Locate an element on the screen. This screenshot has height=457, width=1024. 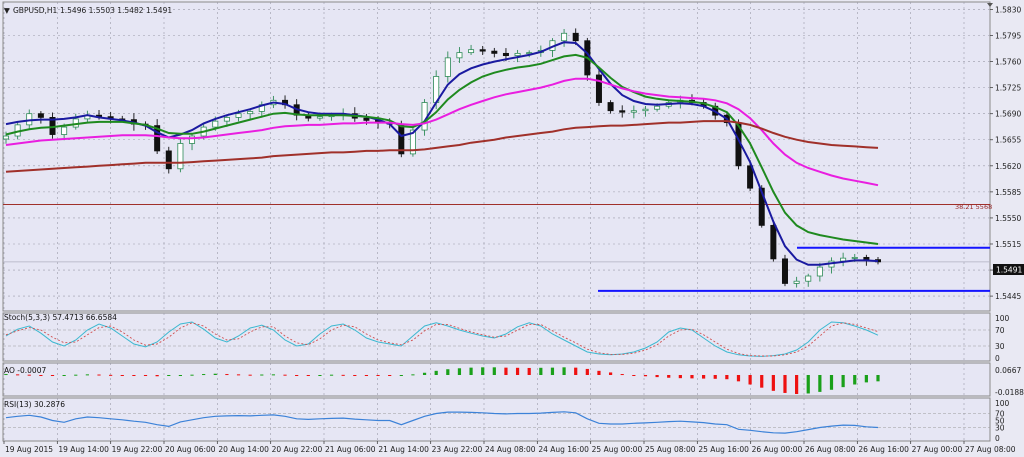
rsi-line is located at coordinates (442, 422).